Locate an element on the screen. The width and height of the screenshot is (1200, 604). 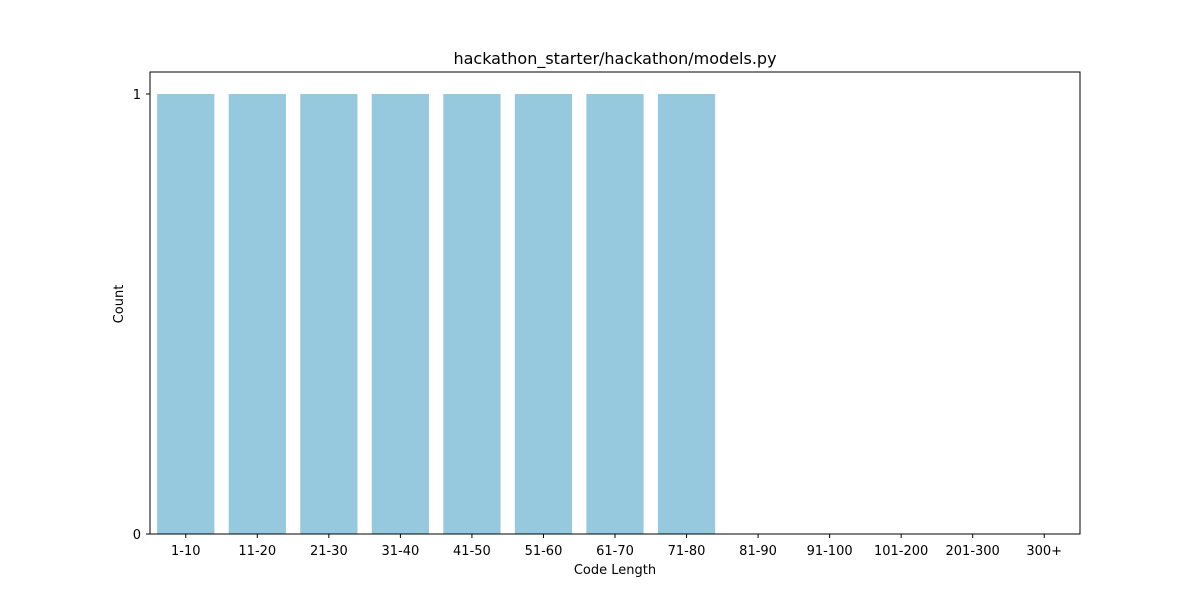
x-tick-label: 11-20 is located at coordinates (257, 551).